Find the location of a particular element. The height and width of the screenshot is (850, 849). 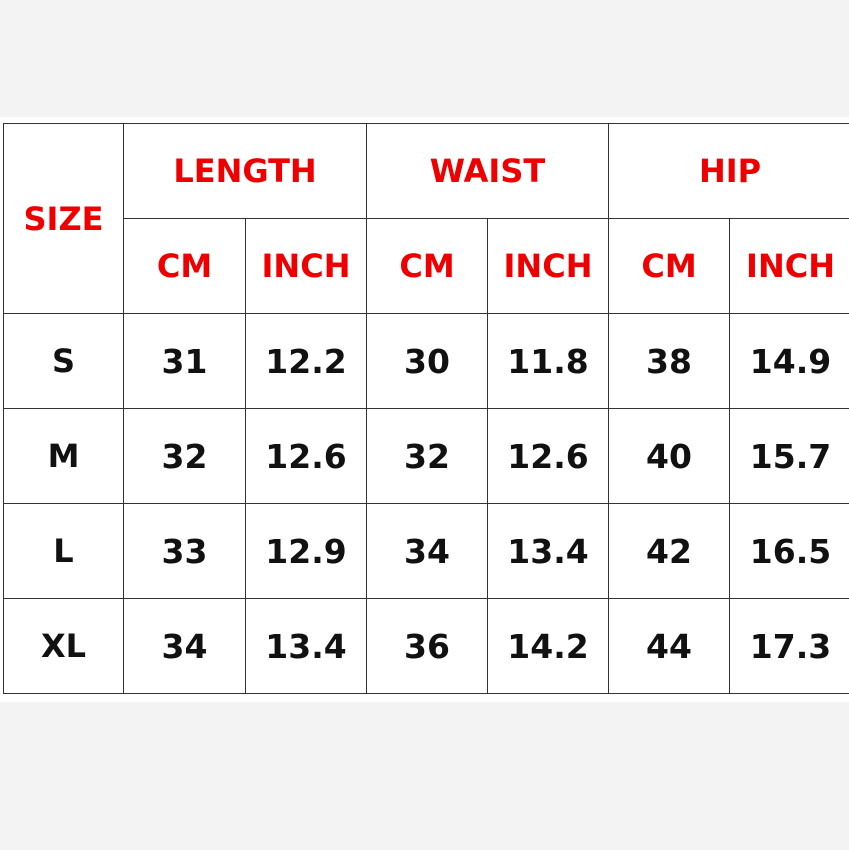

hip-header: HIP is located at coordinates (728, 171).